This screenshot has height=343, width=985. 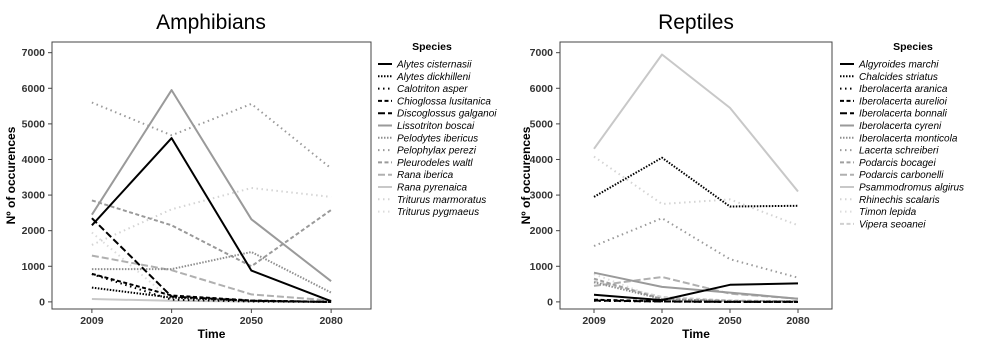 I want to click on legend-label: Pelodytes ibericus, so click(x=437, y=138).